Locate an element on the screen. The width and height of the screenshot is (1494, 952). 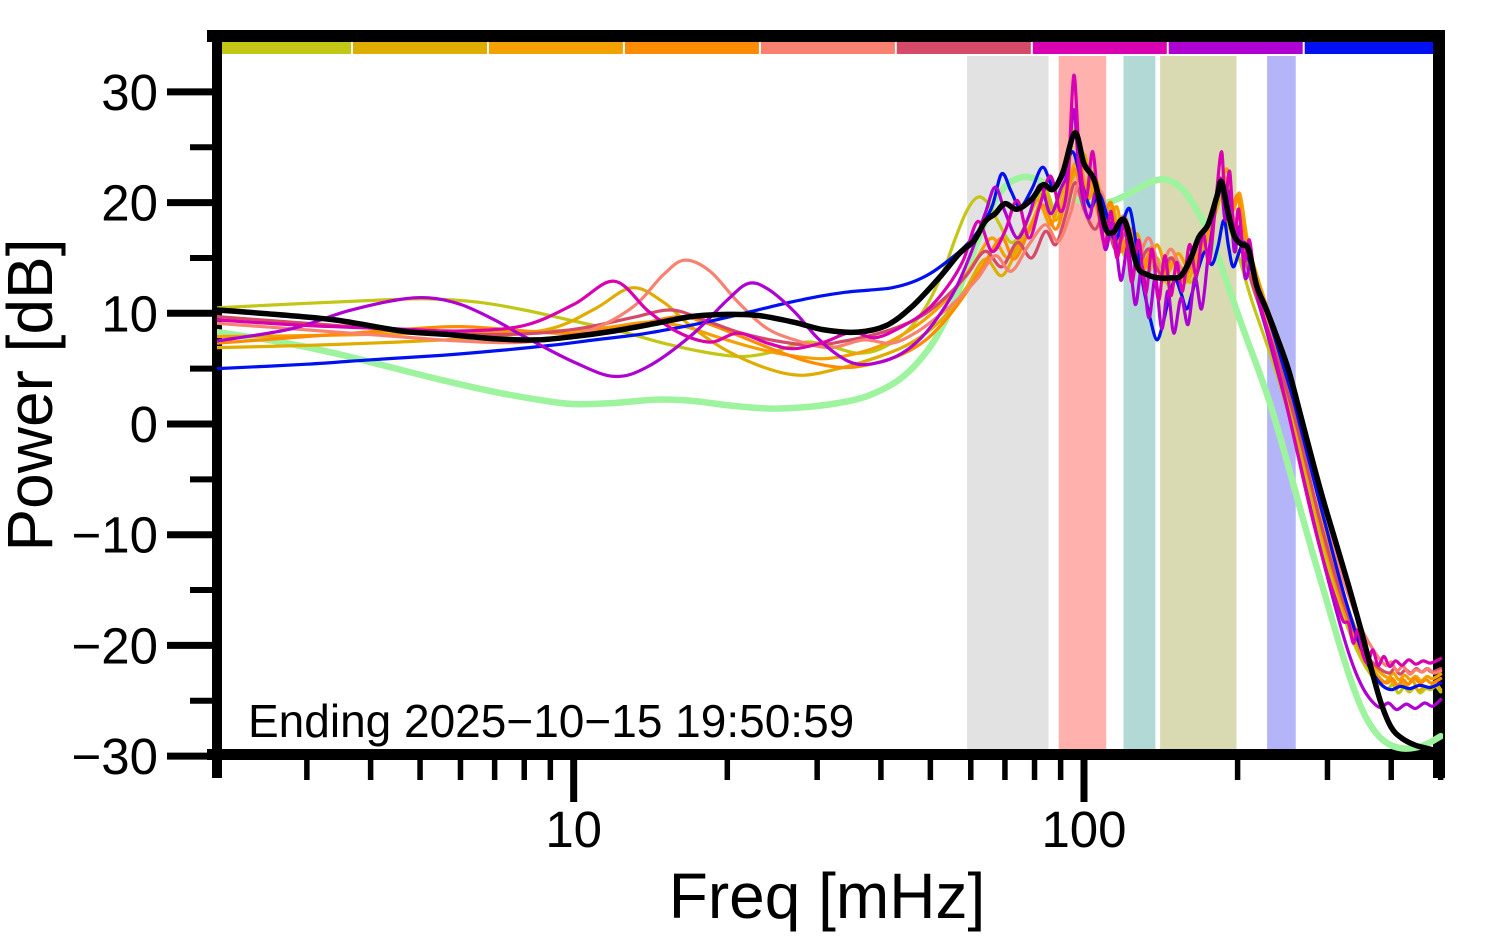
frame-right is located at coordinates (1439, 404).